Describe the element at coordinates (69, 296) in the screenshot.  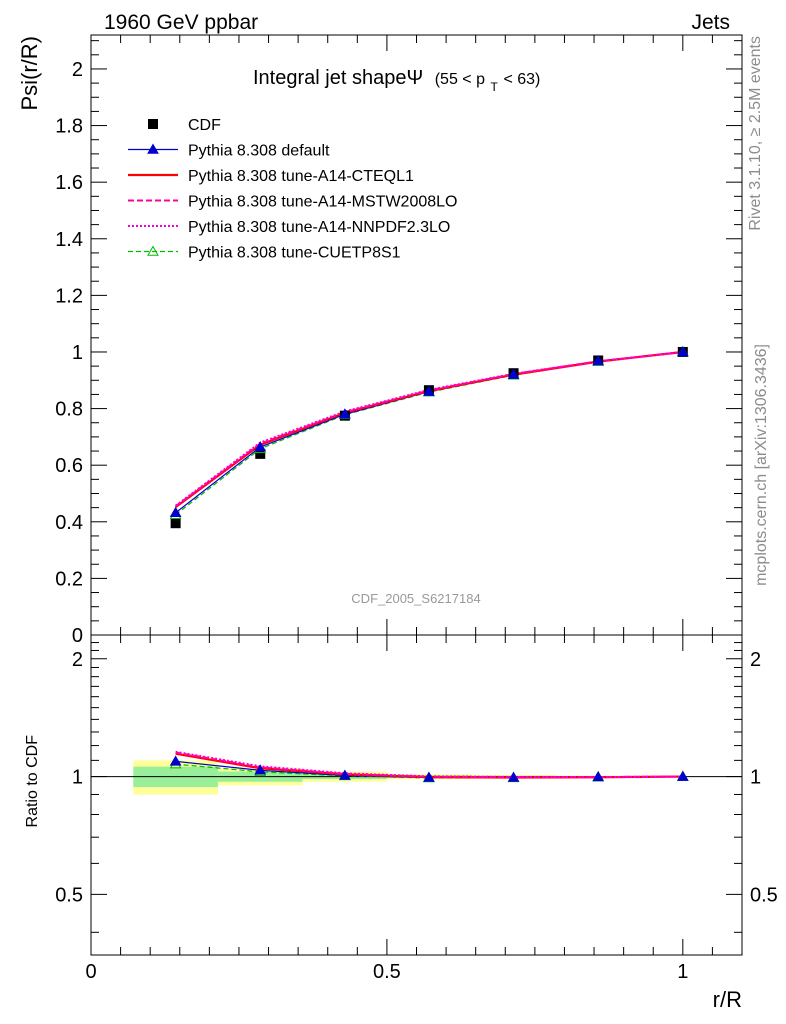
I see `y-tick-label: 1.2` at that location.